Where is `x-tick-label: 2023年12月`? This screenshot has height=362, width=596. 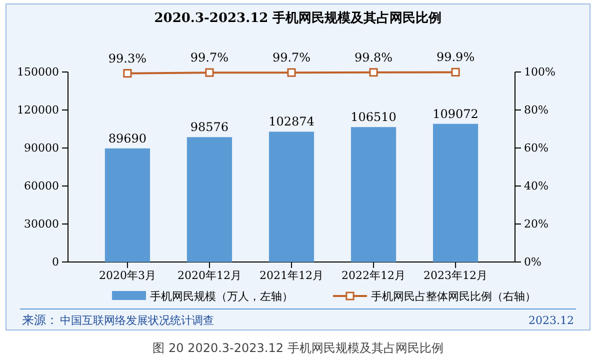
x-tick-label: 2023年12月 is located at coordinates (456, 275).